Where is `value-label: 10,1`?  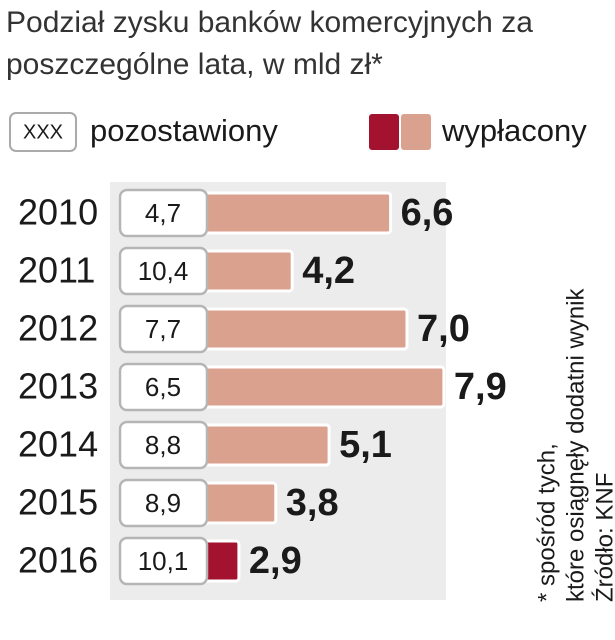
value-label: 10,1 is located at coordinates (163, 561).